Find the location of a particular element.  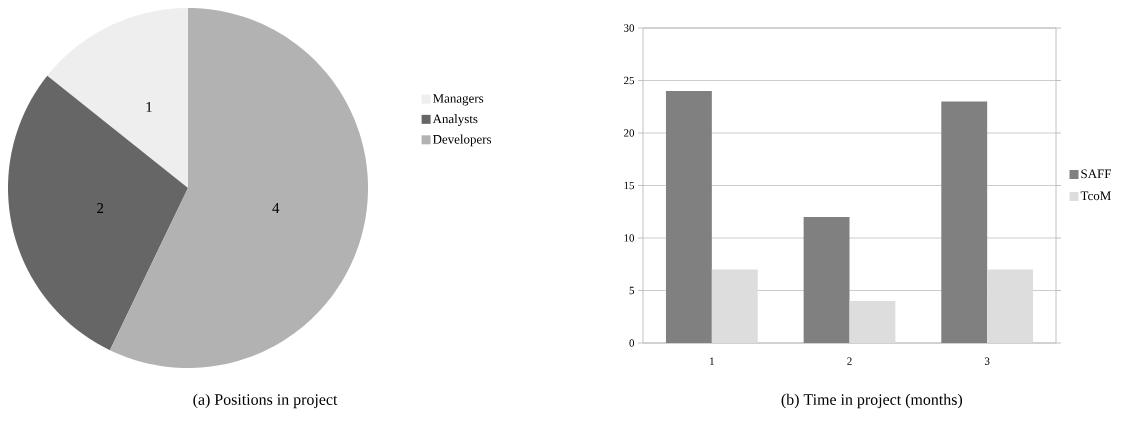

data-label: 2 is located at coordinates (100, 208).